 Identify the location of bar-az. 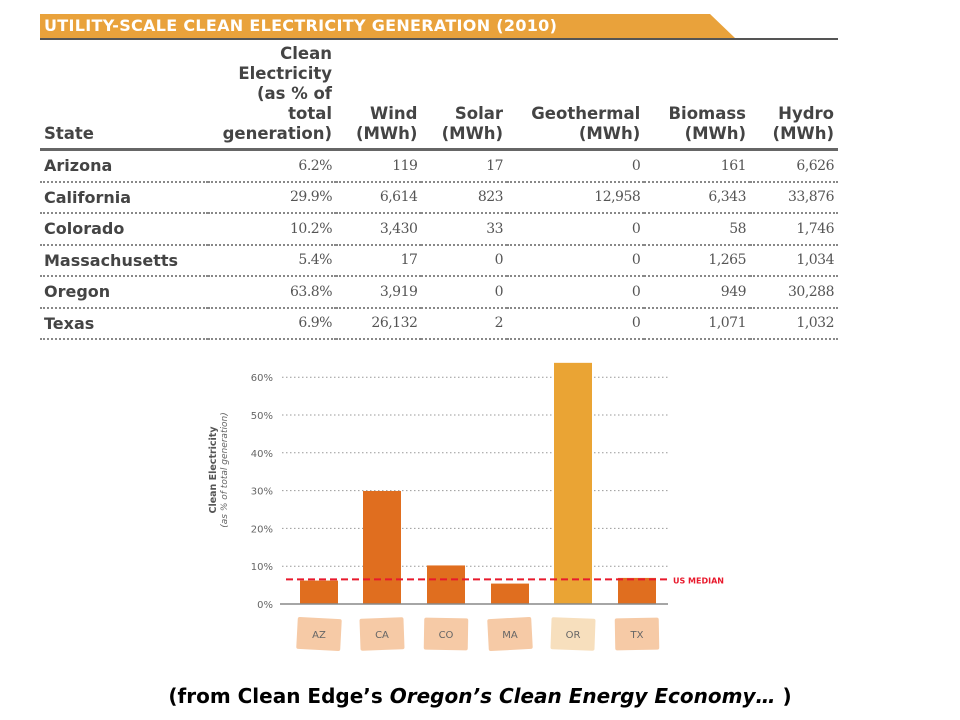
(319, 592).